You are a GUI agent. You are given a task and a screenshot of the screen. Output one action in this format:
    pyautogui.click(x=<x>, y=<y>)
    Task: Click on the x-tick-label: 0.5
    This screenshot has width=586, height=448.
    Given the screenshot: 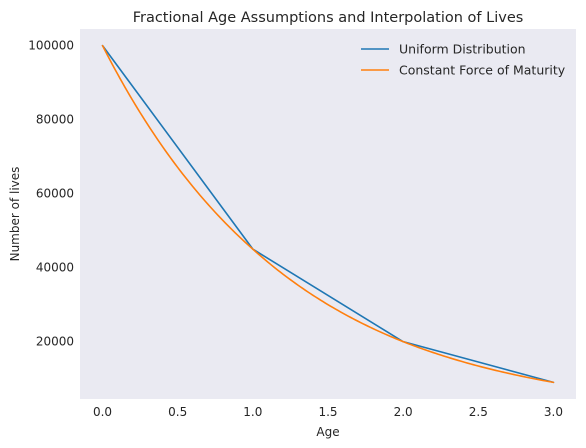 What is the action you would take?
    pyautogui.click(x=177, y=412)
    